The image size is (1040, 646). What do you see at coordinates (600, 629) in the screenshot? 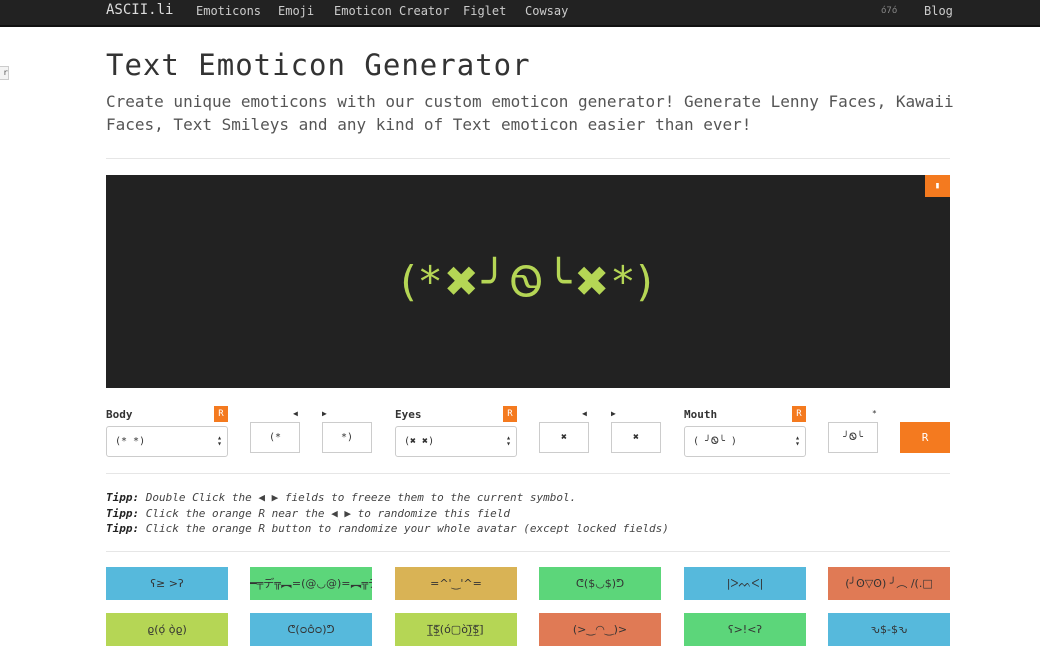
I see `emoticon-card: (>‿◠‿)>` at bounding box center [600, 629].